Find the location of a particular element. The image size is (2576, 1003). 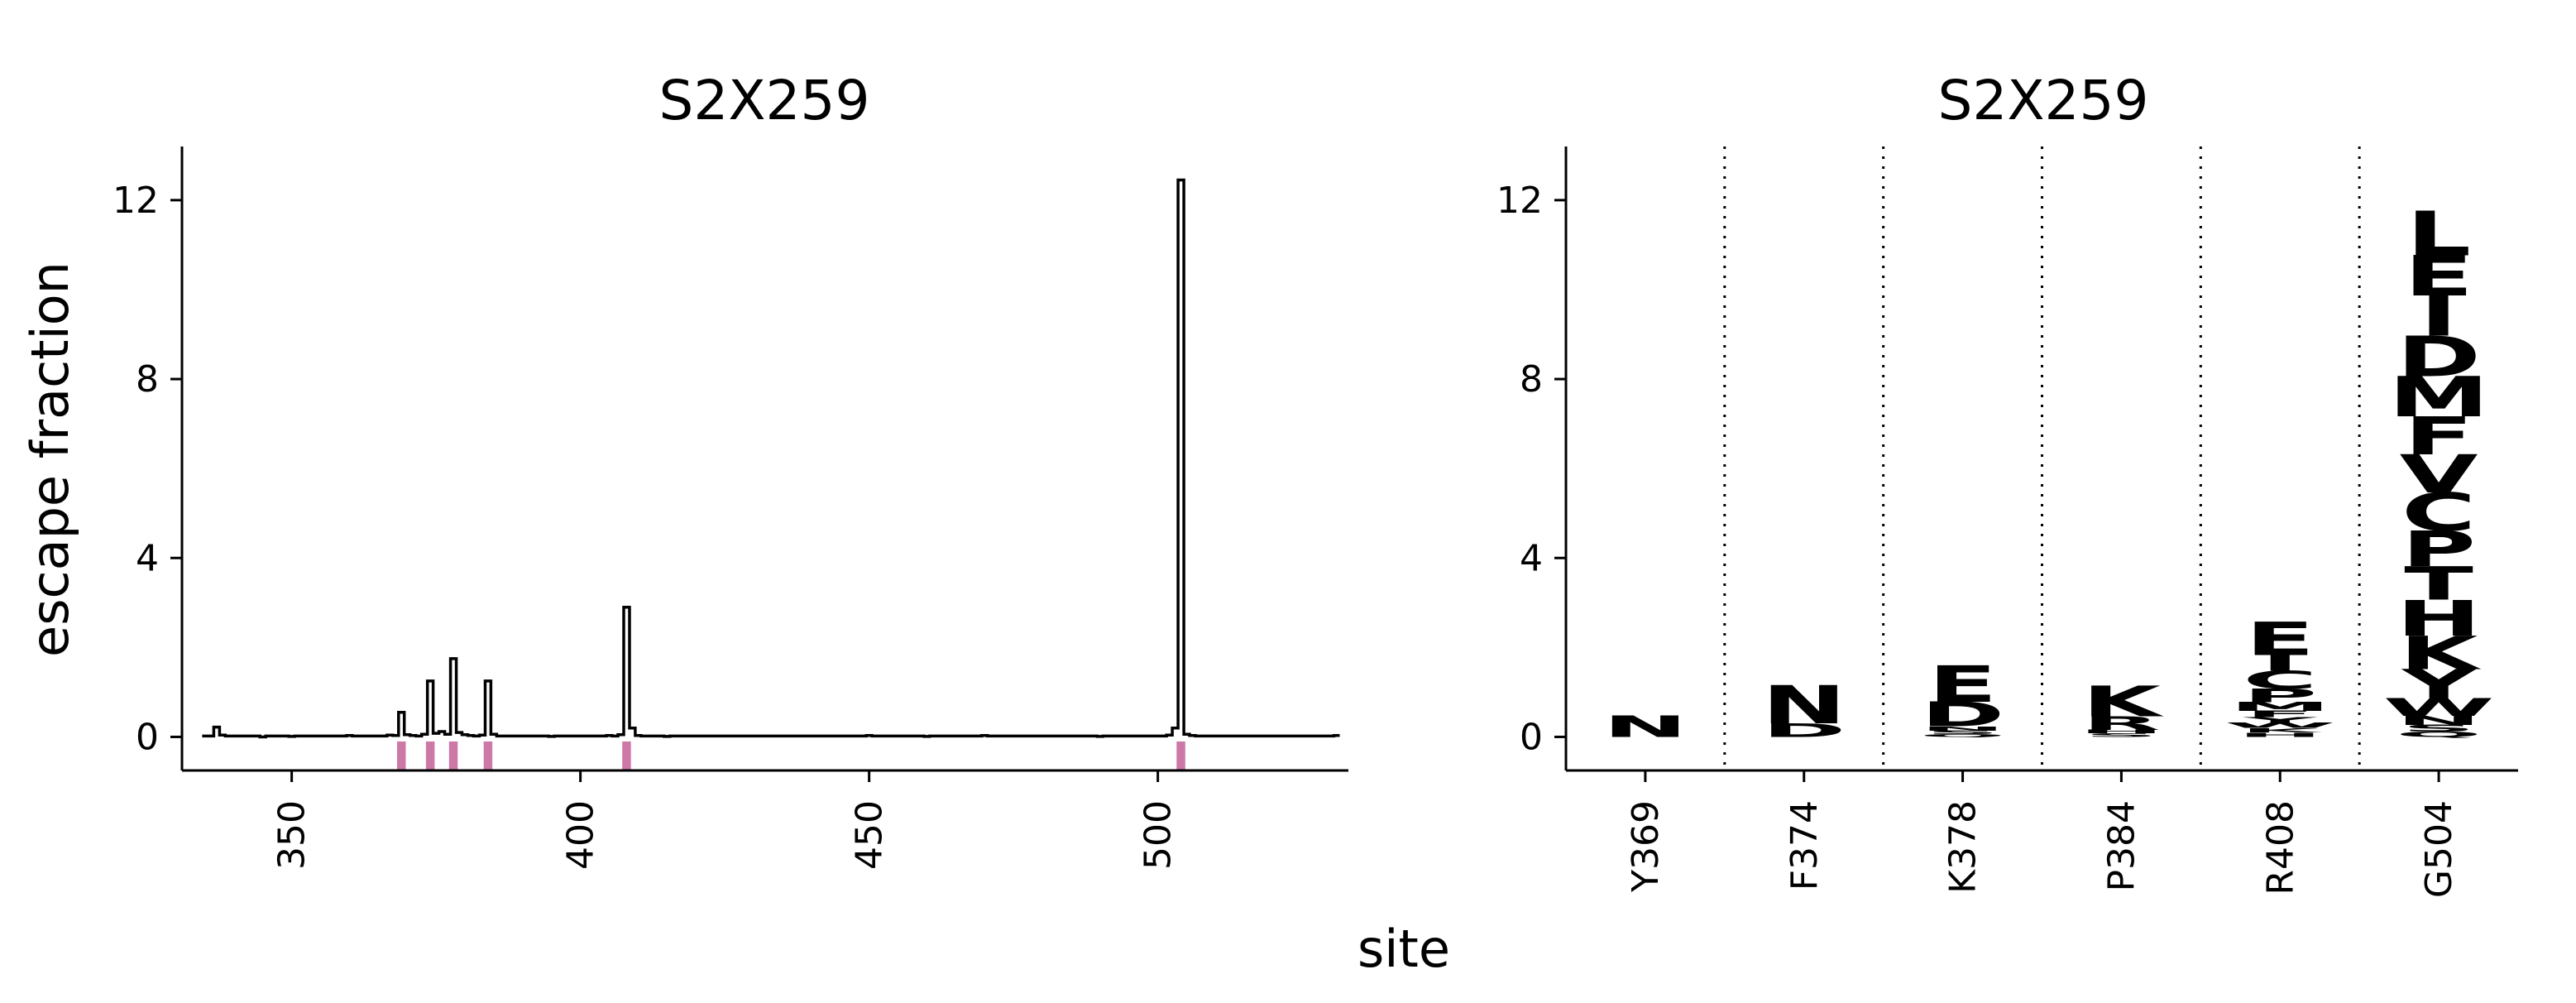

site-label: G504 is located at coordinates (2439, 849).